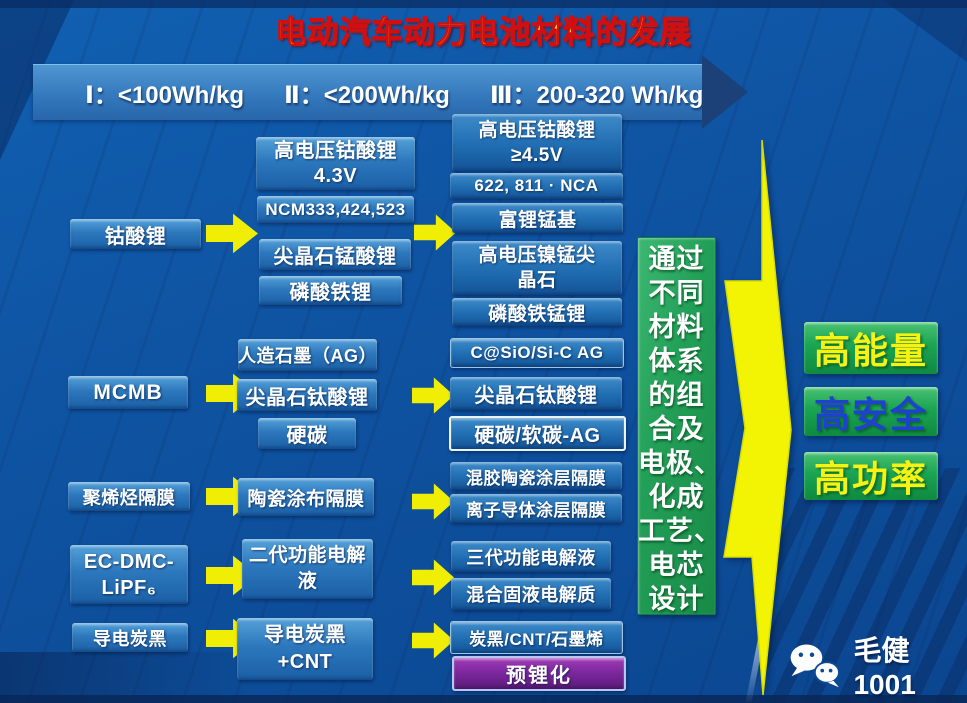 Image resolution: width=967 pixels, height=703 pixels. What do you see at coordinates (537, 218) in the screenshot?
I see `box-li-rich-mn: 富锂锰基` at bounding box center [537, 218].